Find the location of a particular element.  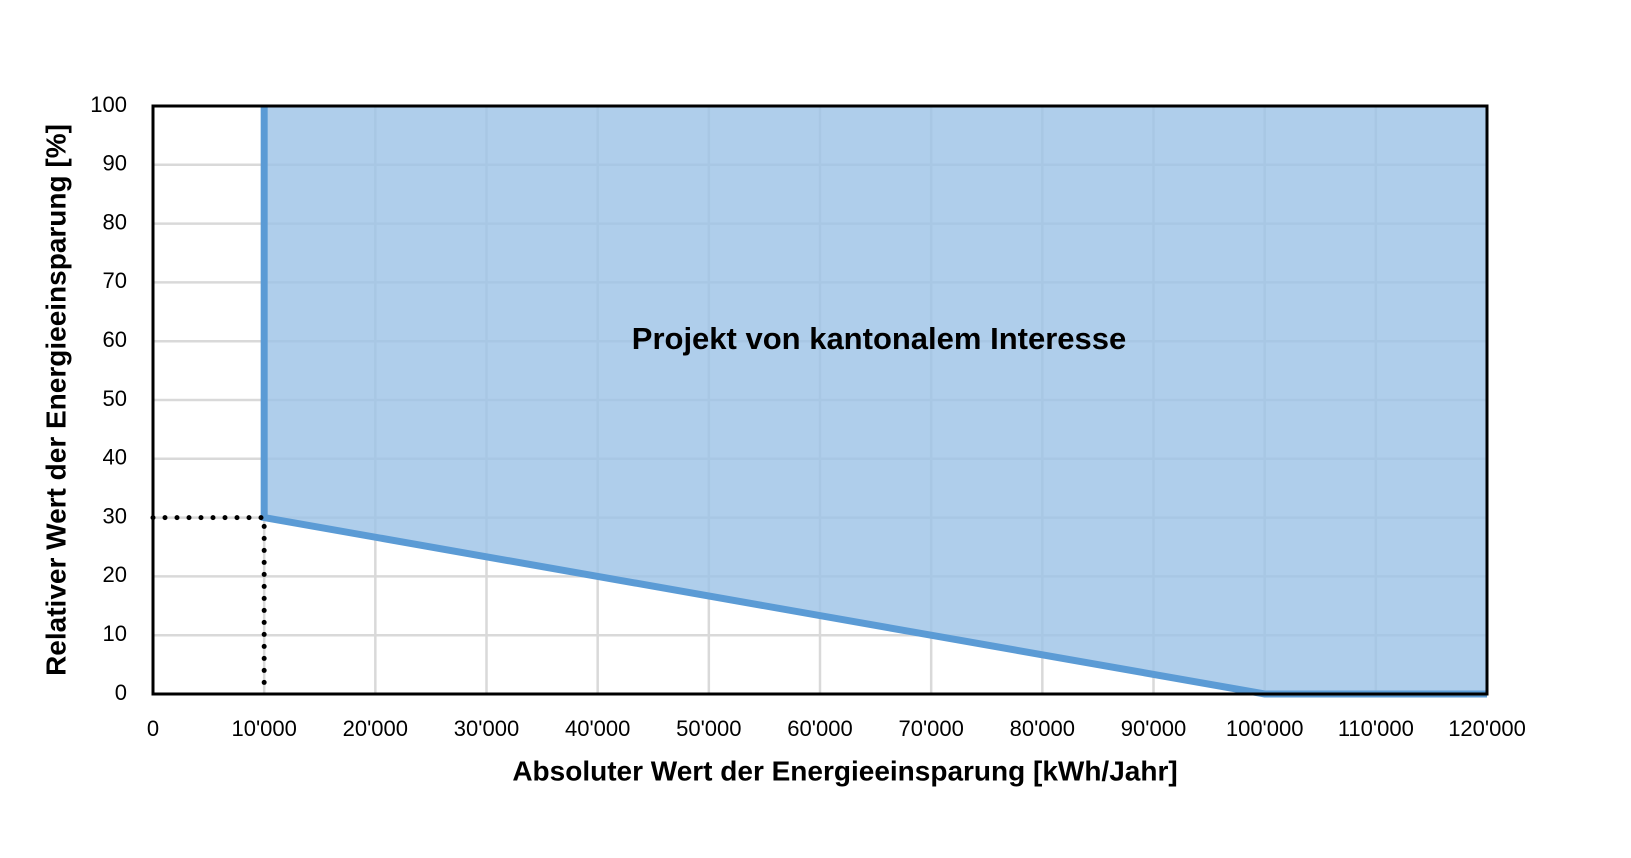

reference-line is located at coordinates (208, 606).